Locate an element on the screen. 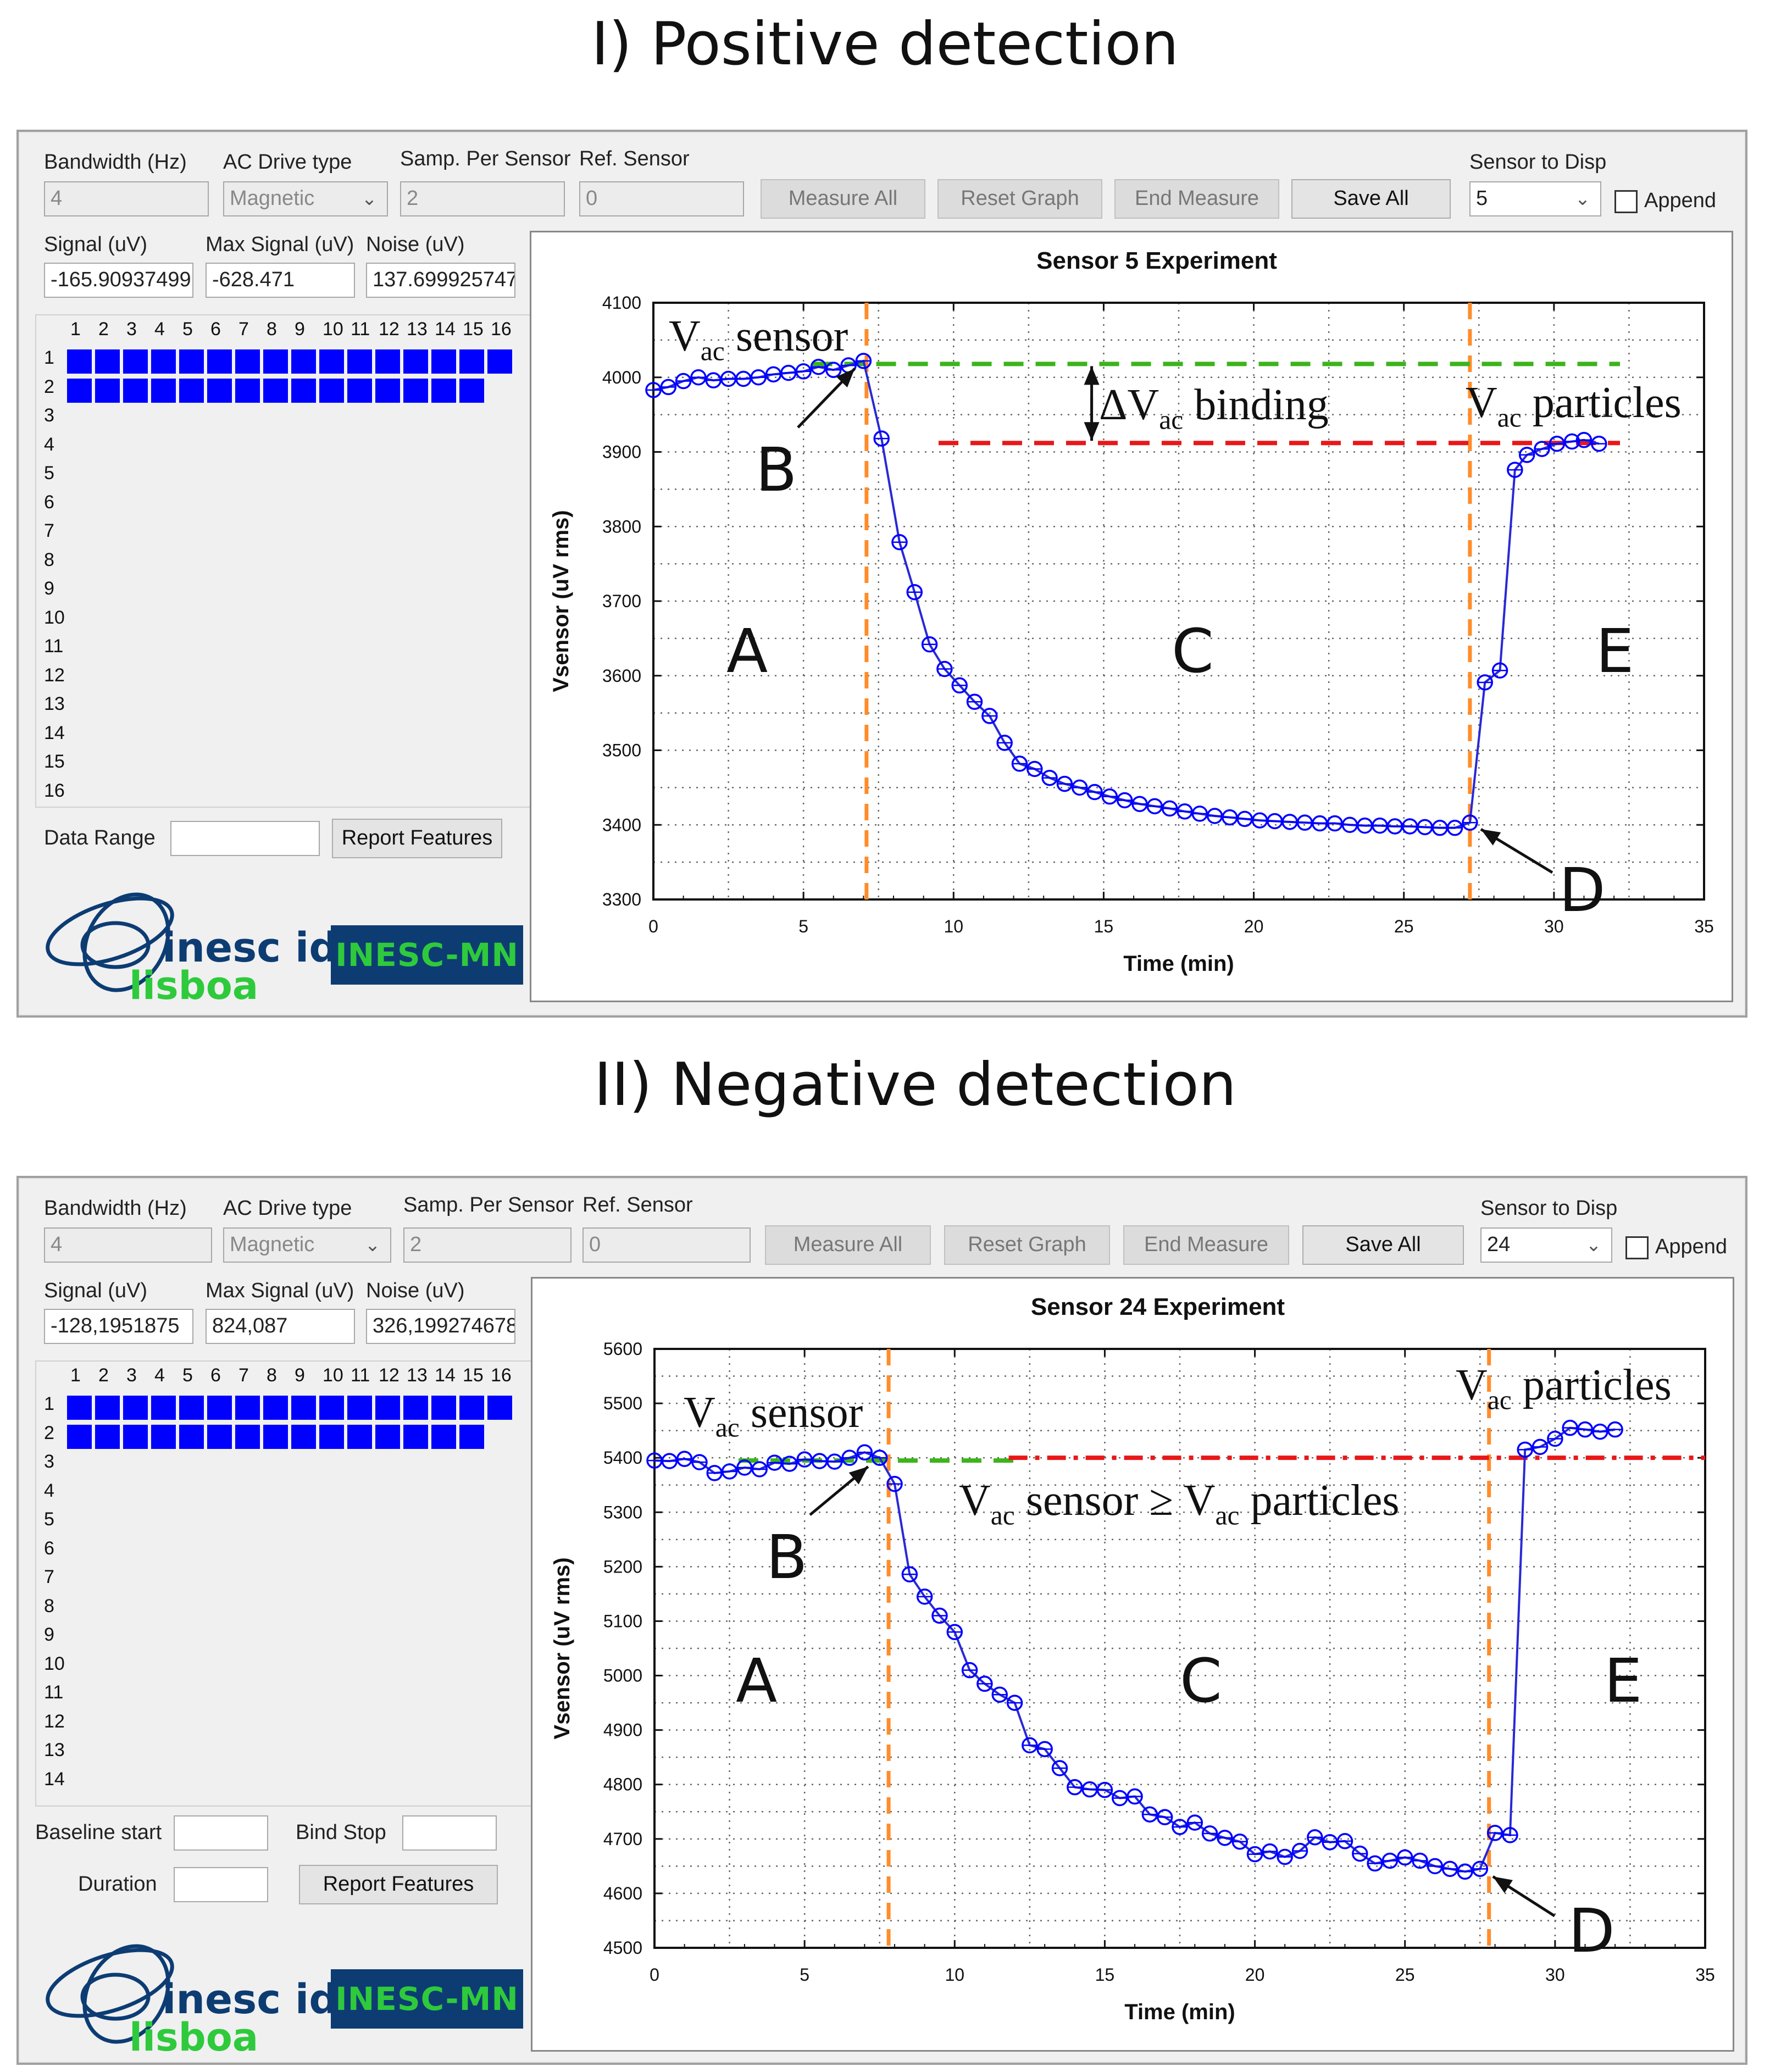 This screenshot has height=2072, width=1770. x-tick-label: 0 is located at coordinates (653, 926).